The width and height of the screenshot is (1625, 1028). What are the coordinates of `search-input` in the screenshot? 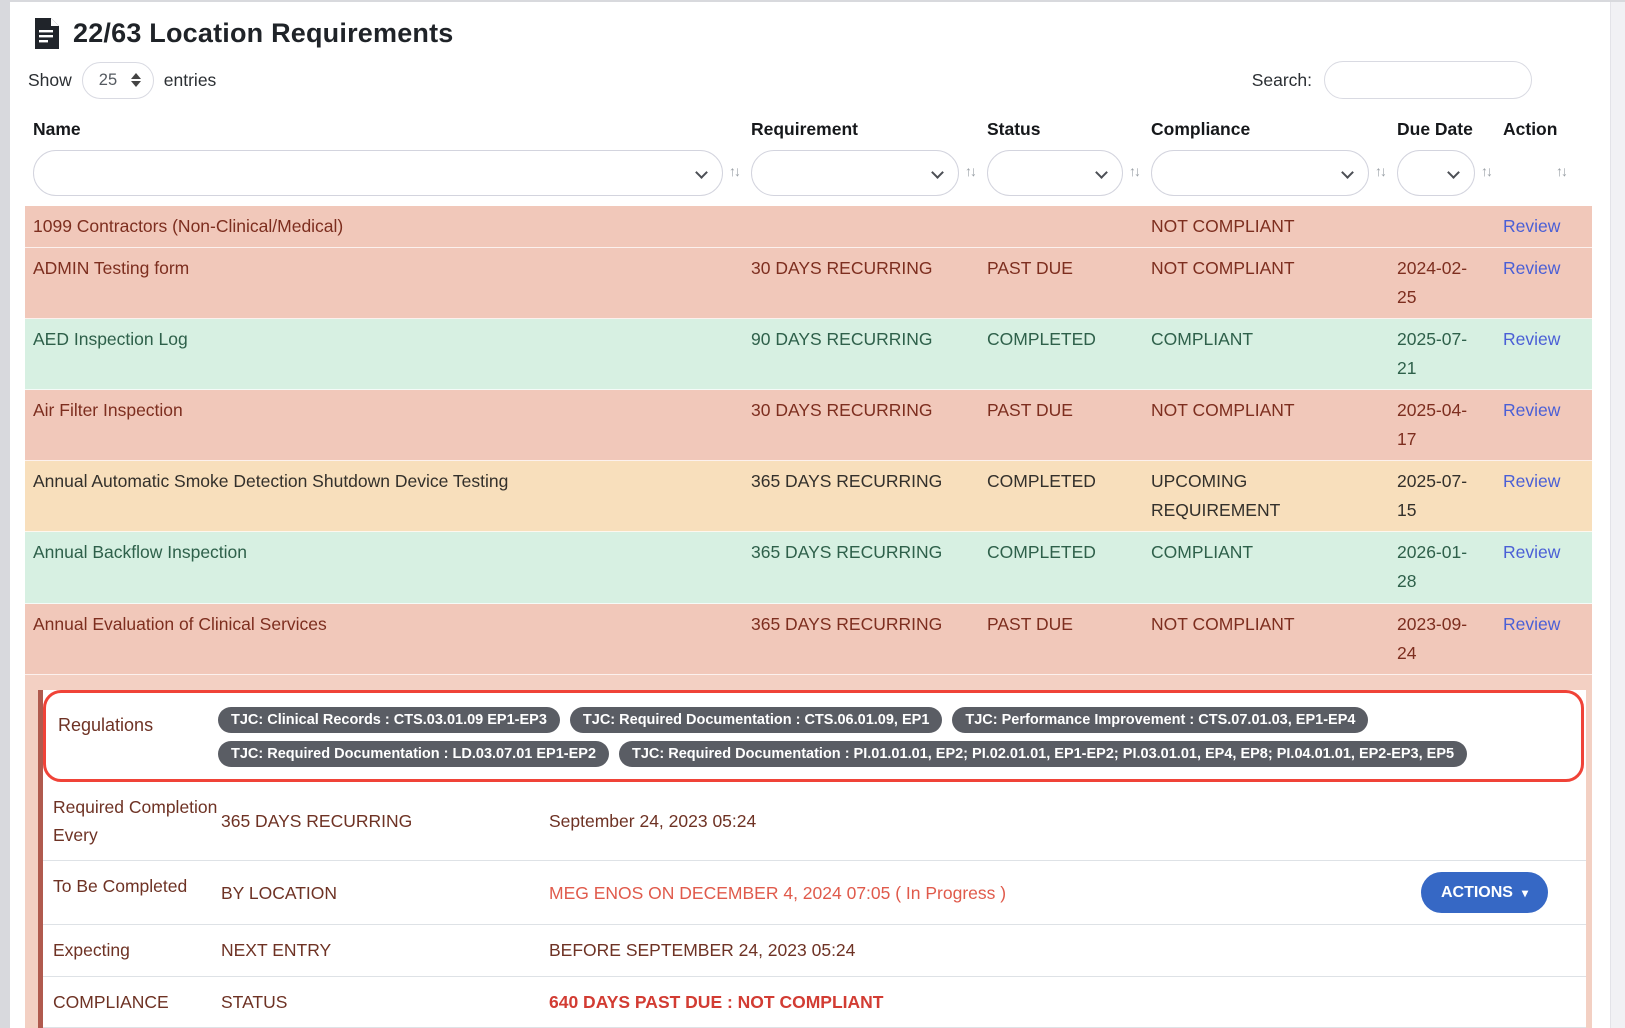 It's located at (1428, 80).